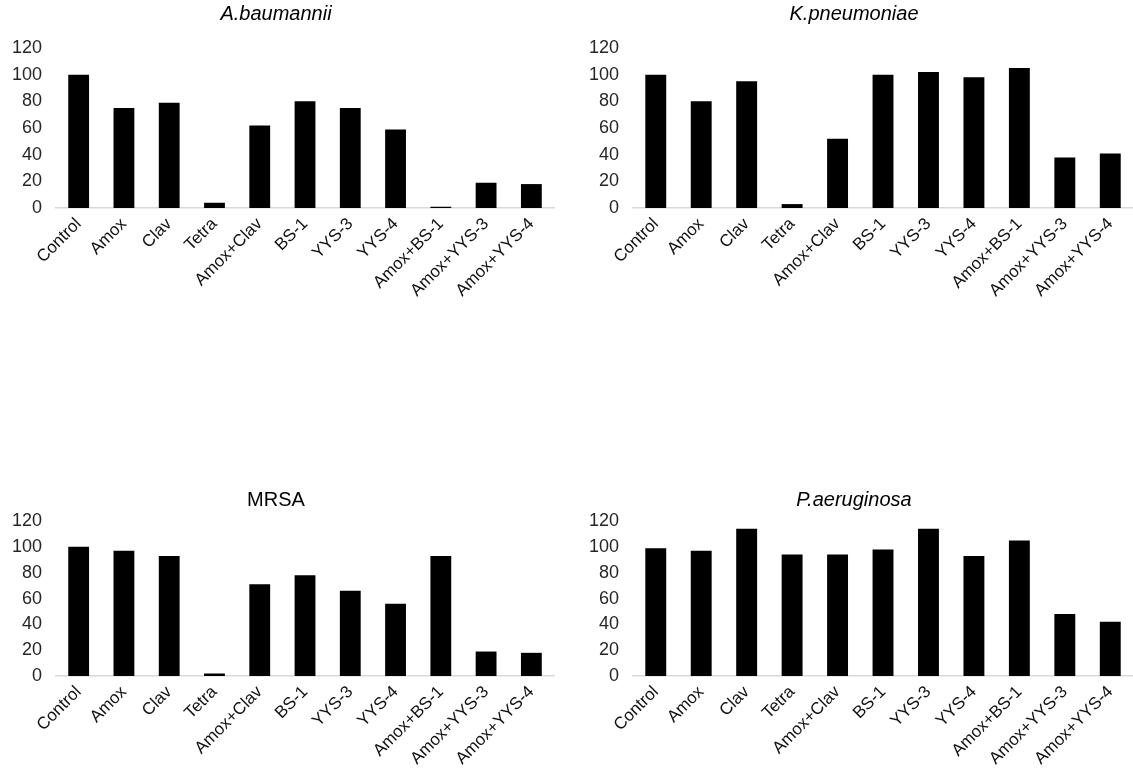 This screenshot has height=777, width=1133. Describe the element at coordinates (276, 498) in the screenshot. I see `chart-title: MRSA` at that location.